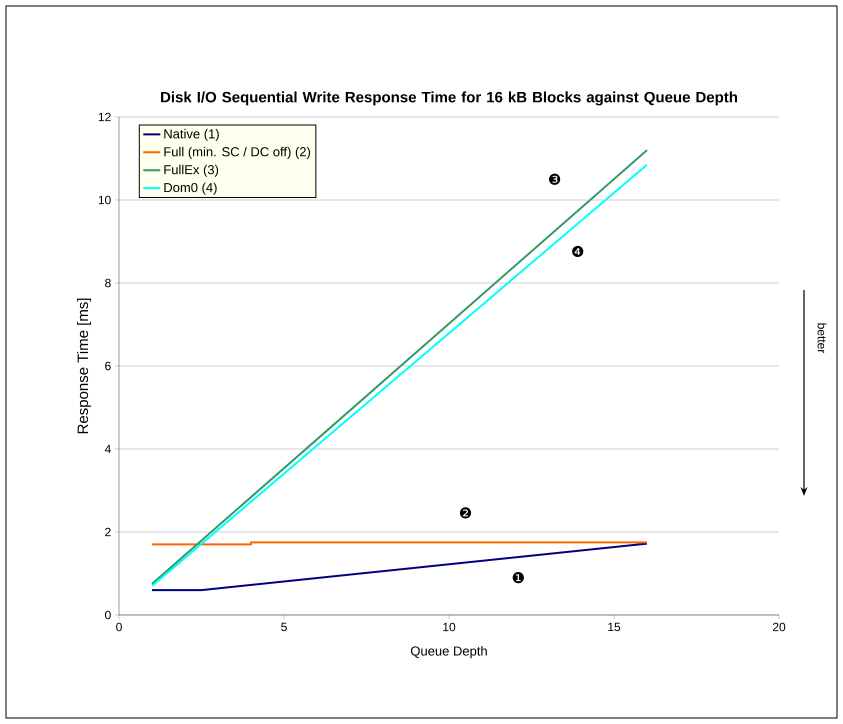 This screenshot has height=724, width=843. Describe the element at coordinates (284, 627) in the screenshot. I see `x-tick-label: 5` at that location.